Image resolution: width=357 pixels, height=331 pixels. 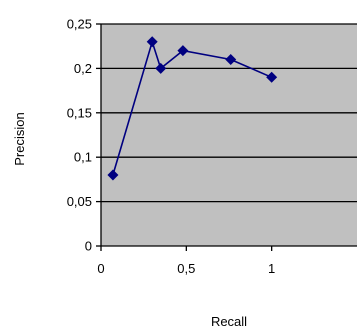 What do you see at coordinates (271, 268) in the screenshot?
I see `x-tick-label: 1` at bounding box center [271, 268].